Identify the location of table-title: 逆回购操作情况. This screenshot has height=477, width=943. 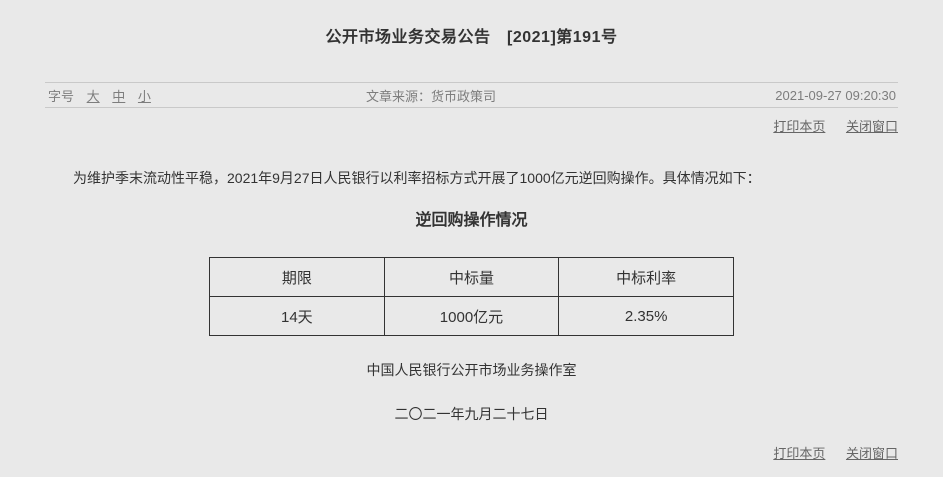
(471, 220).